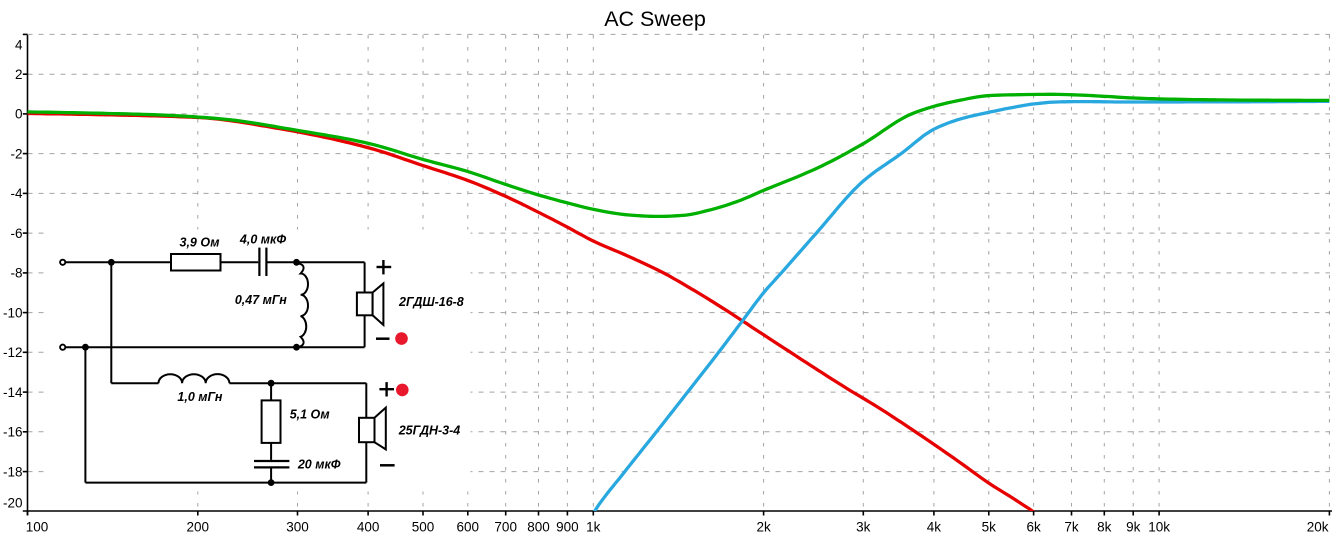  What do you see at coordinates (1133, 527) in the screenshot?
I see `svg-text: 9k` at bounding box center [1133, 527].